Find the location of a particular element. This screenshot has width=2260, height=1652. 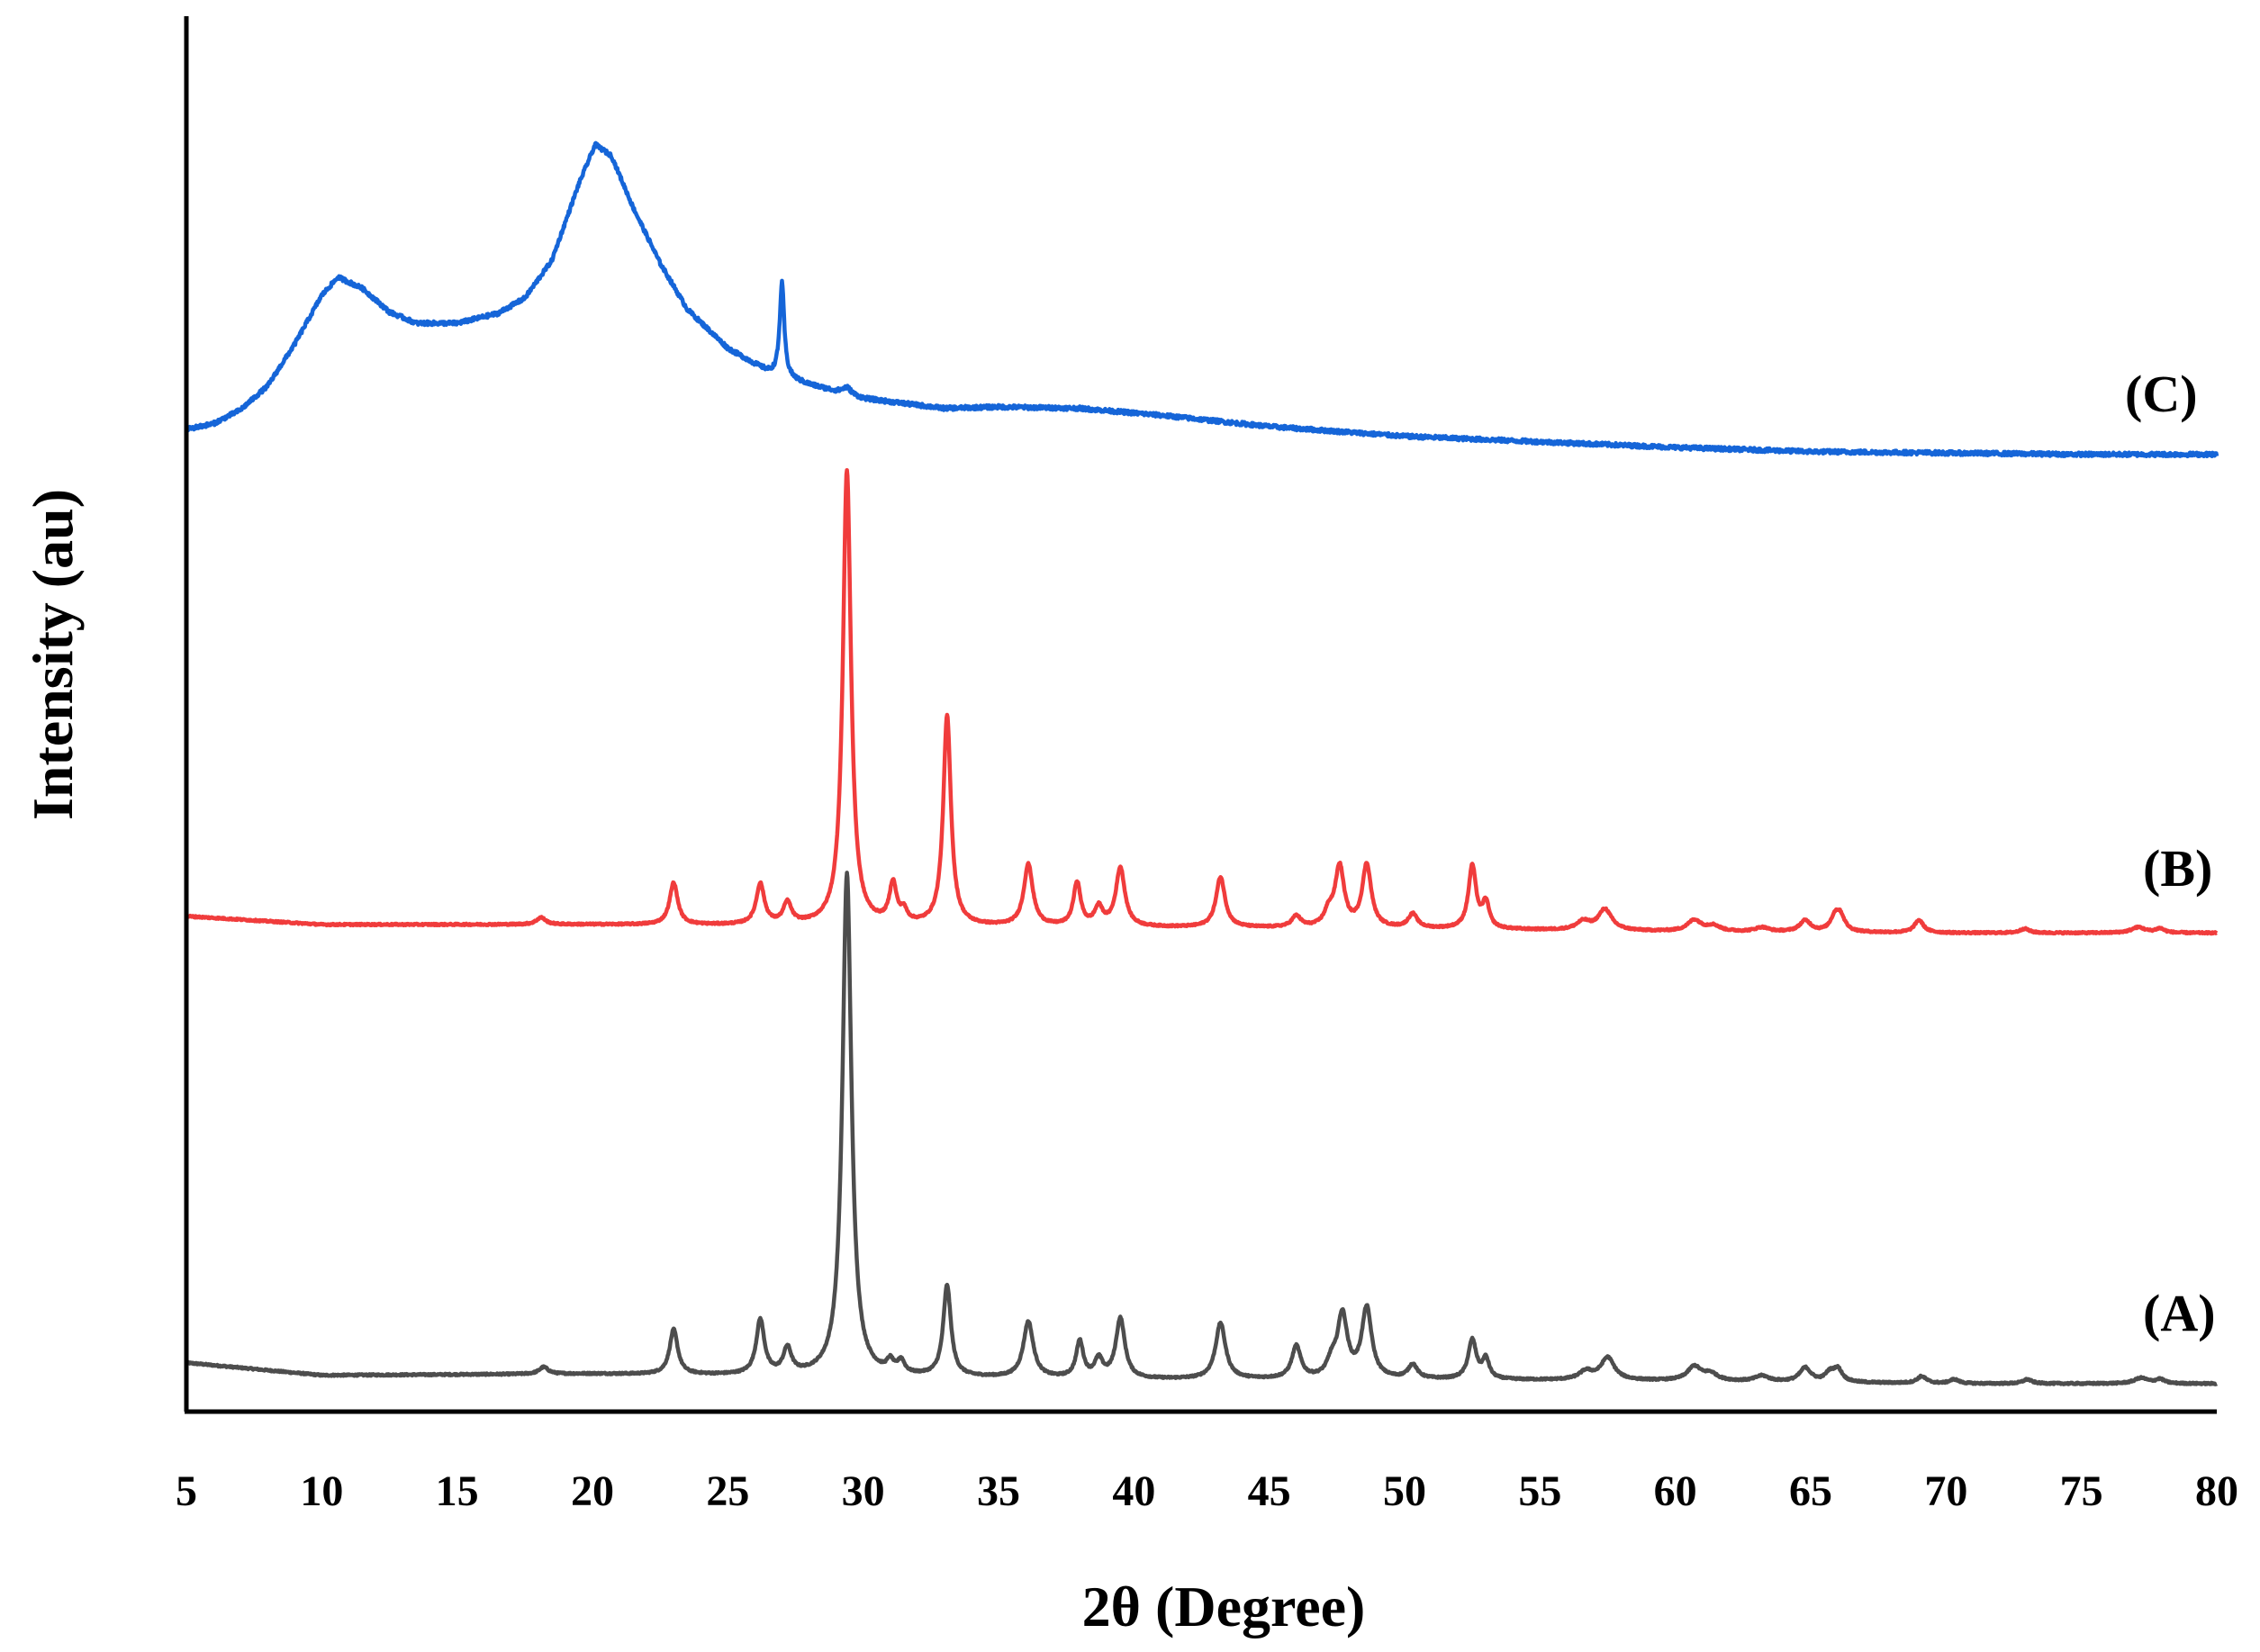

x-tick-label: 80 is located at coordinates (2216, 1491).